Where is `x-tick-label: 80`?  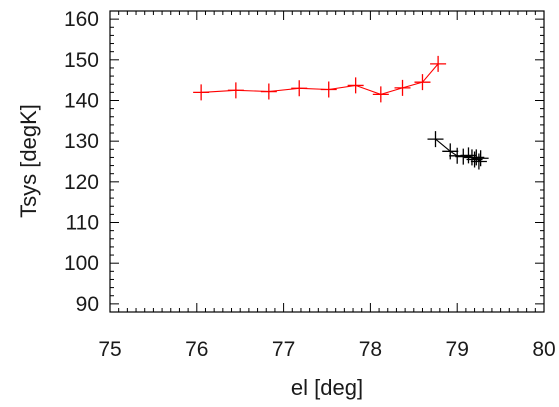
x-tick-label: 80 is located at coordinates (543, 349).